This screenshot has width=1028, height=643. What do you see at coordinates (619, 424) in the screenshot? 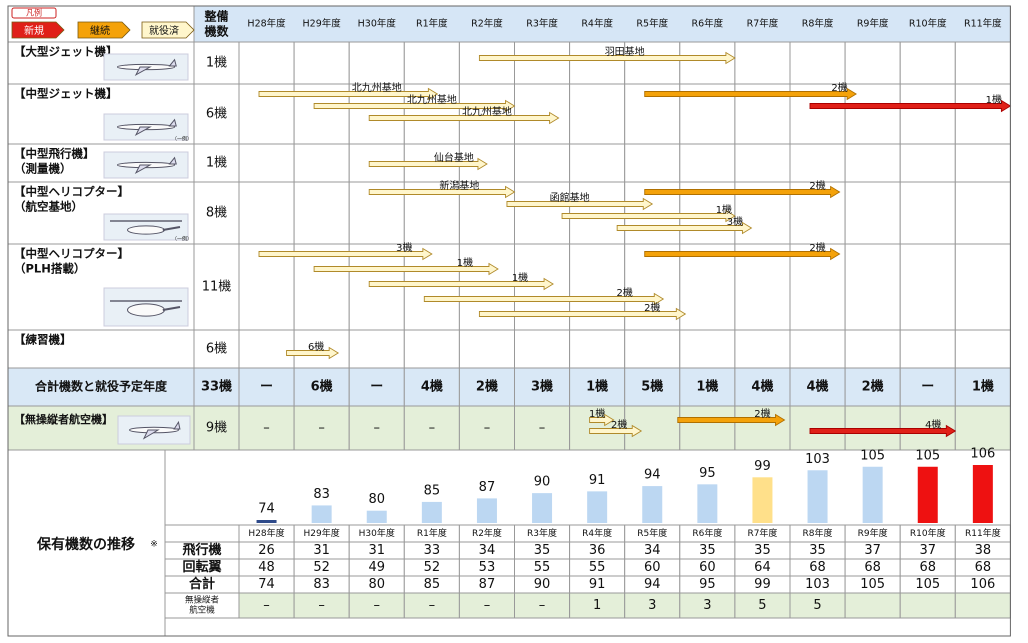
I see `drone-arrow-1-label: 2機` at bounding box center [619, 424].